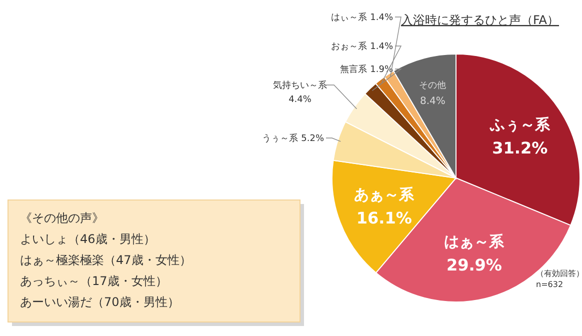  Describe the element at coordinates (349, 17) in the screenshot. I see `slice-label: はぃ～系` at that location.